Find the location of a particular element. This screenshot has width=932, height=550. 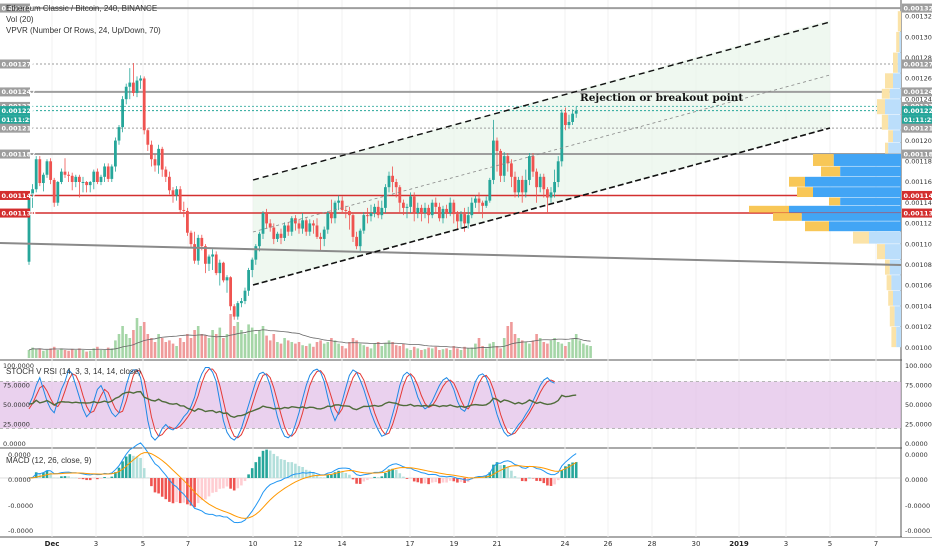

macd-tick-label-left: 0.0000 is located at coordinates (19, 480).